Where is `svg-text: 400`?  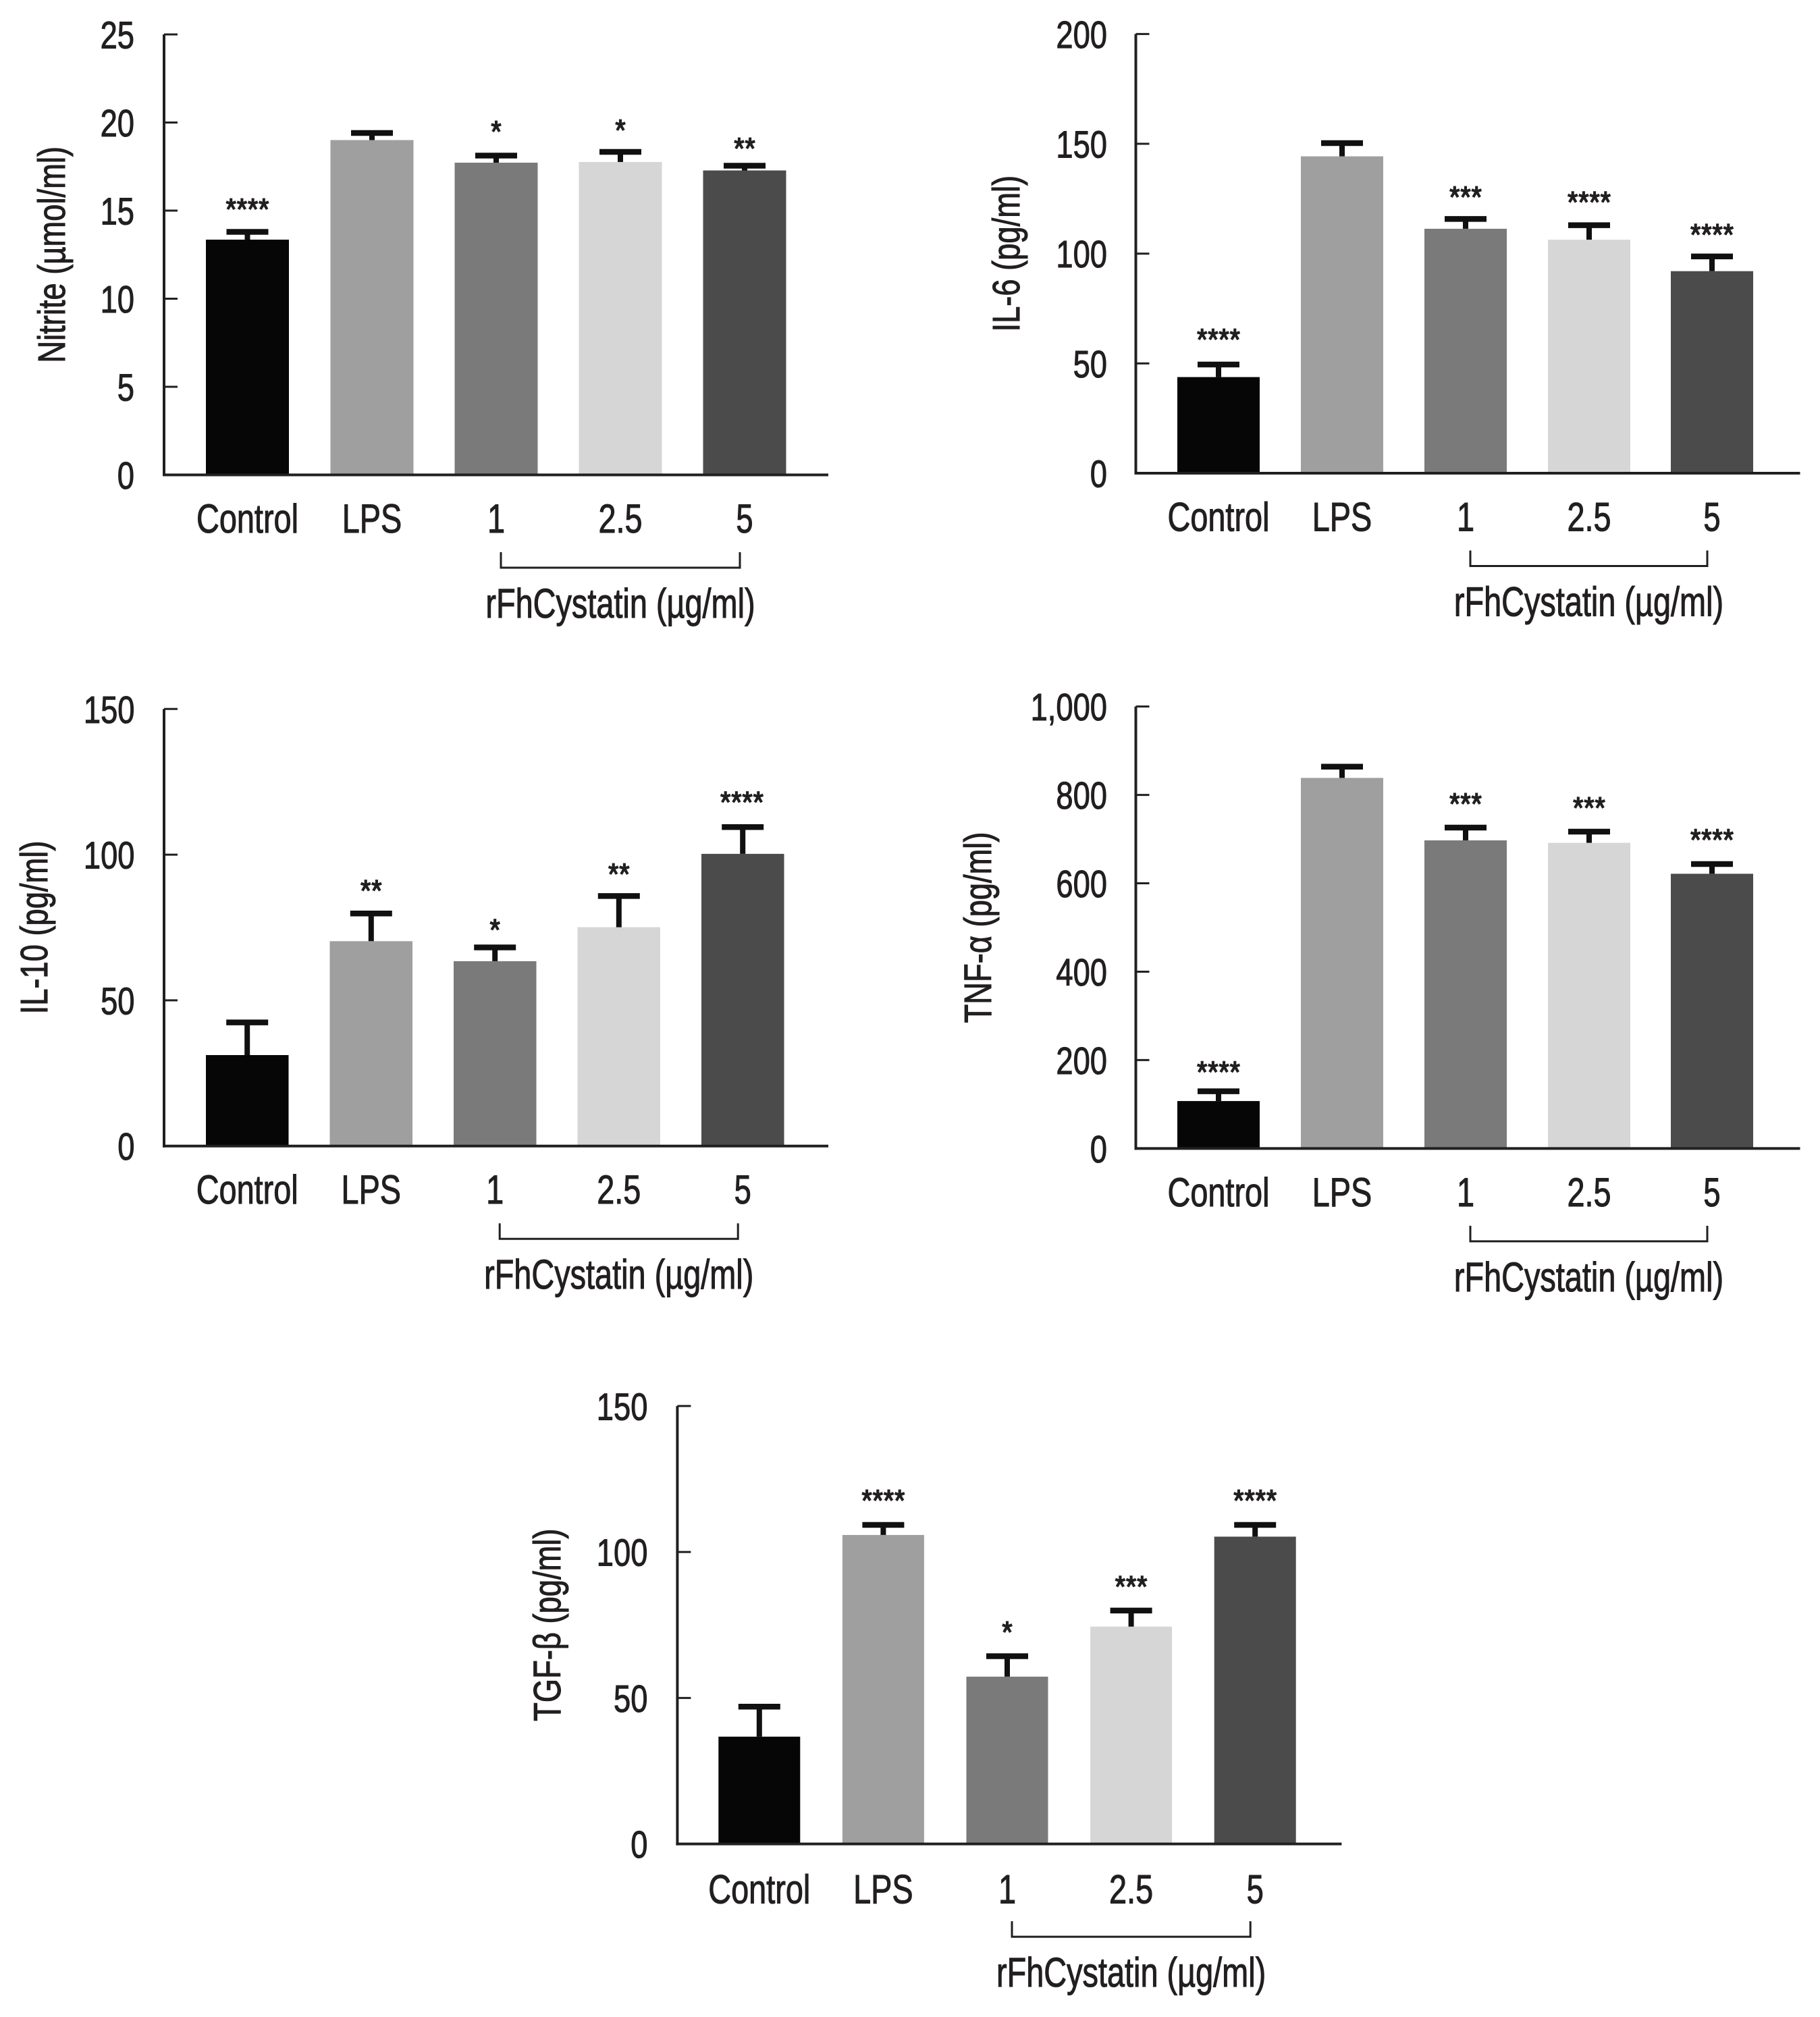 svg-text: 400 is located at coordinates (1081, 972).